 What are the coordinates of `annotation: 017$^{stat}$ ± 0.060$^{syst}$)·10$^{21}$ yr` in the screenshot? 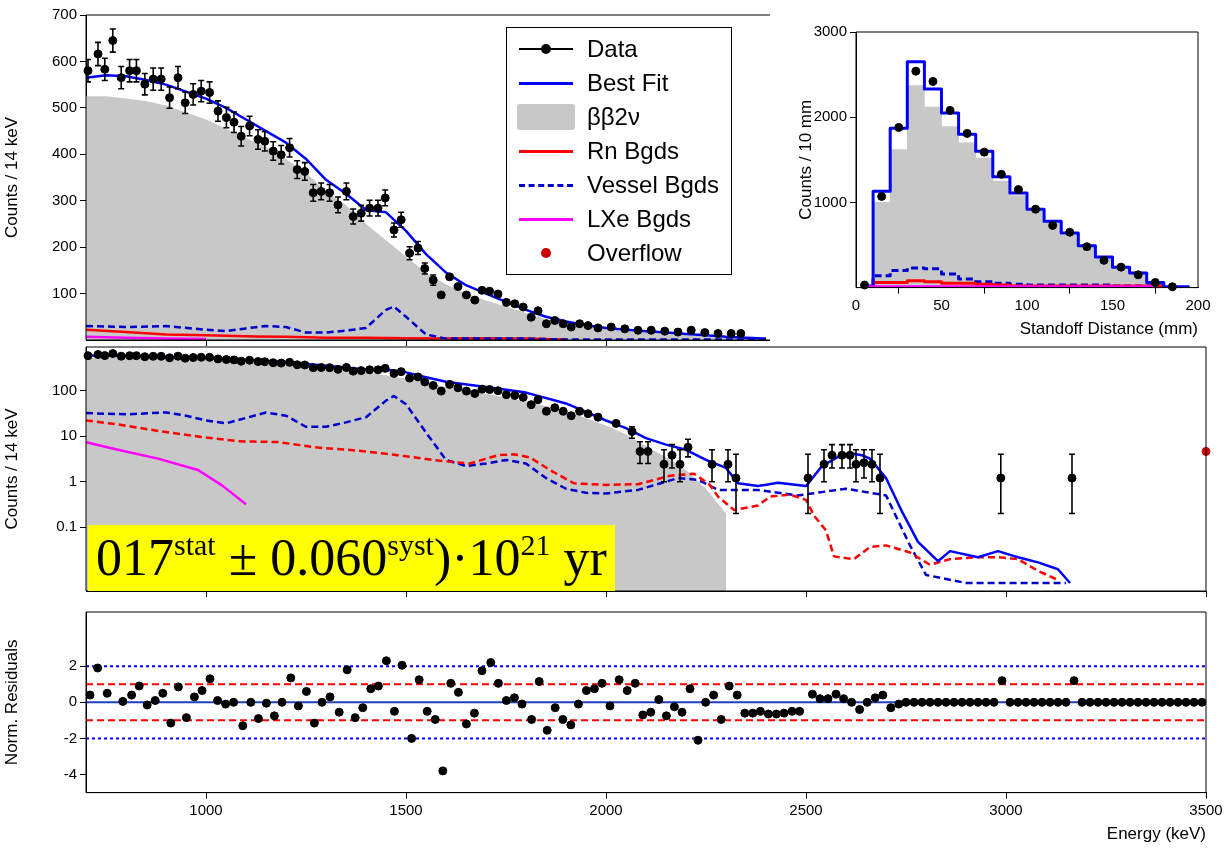 It's located at (351, 558).